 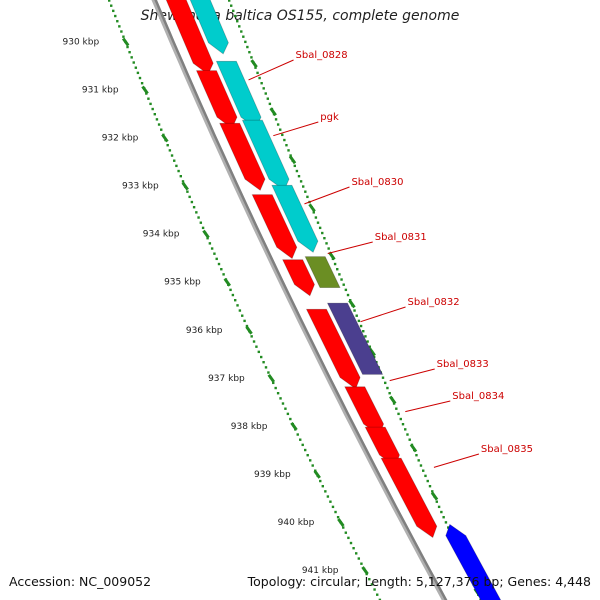 I want to click on ruler-tick-label: 937 kbp, so click(x=226, y=379).